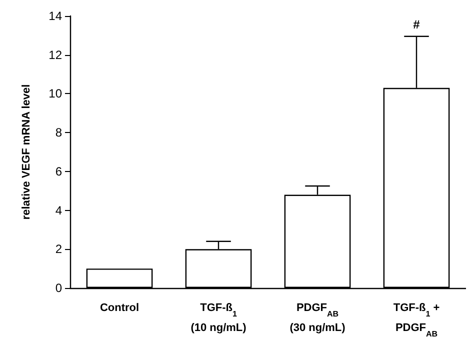 This screenshot has width=474, height=346. What do you see at coordinates (55, 16) in the screenshot?
I see `y-tick-label: 14` at bounding box center [55, 16].